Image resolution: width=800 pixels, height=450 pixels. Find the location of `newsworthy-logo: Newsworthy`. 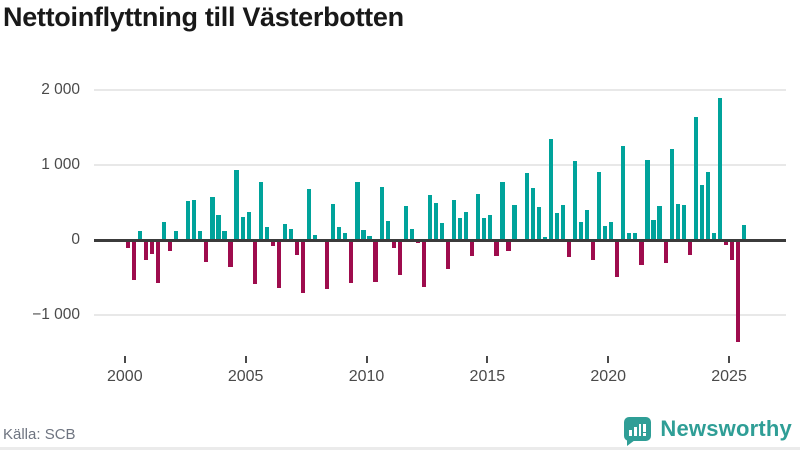

newsworthy-logo: Newsworthy is located at coordinates (708, 431).